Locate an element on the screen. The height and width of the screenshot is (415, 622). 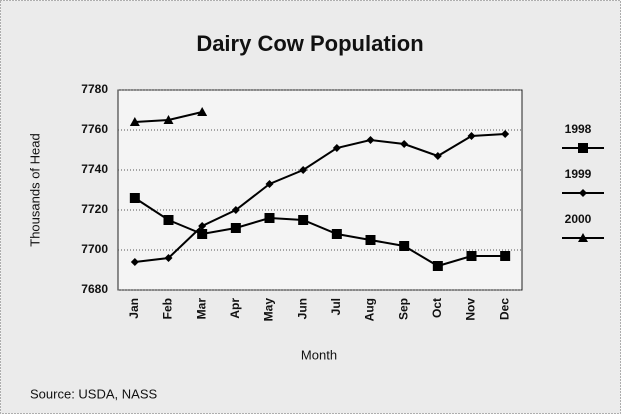
x-tick-label: Mar is located at coordinates (201, 309).